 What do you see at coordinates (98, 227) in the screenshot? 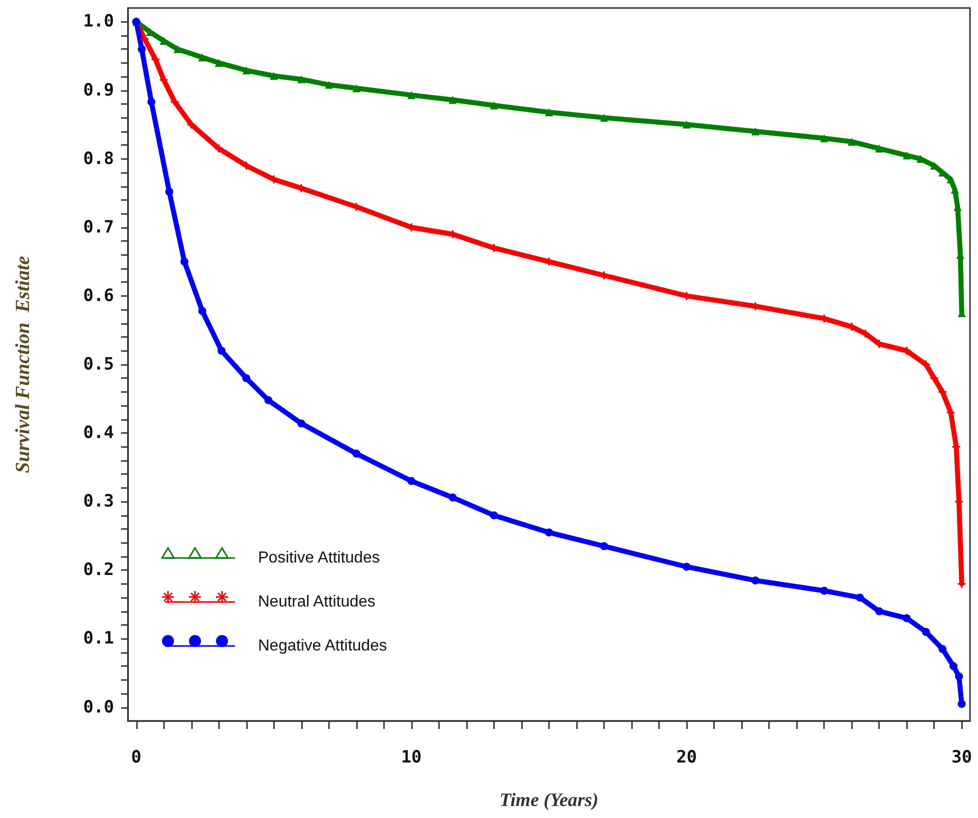
I see `y-tick-label: 0.7` at bounding box center [98, 227].